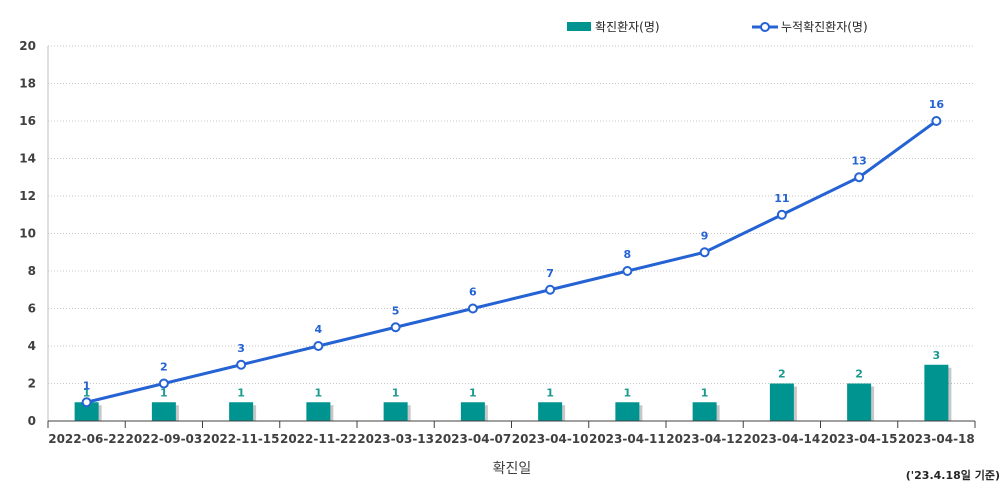 The width and height of the screenshot is (1008, 488). Describe the element at coordinates (87, 385) in the screenshot. I see `line-data-label: 1` at that location.